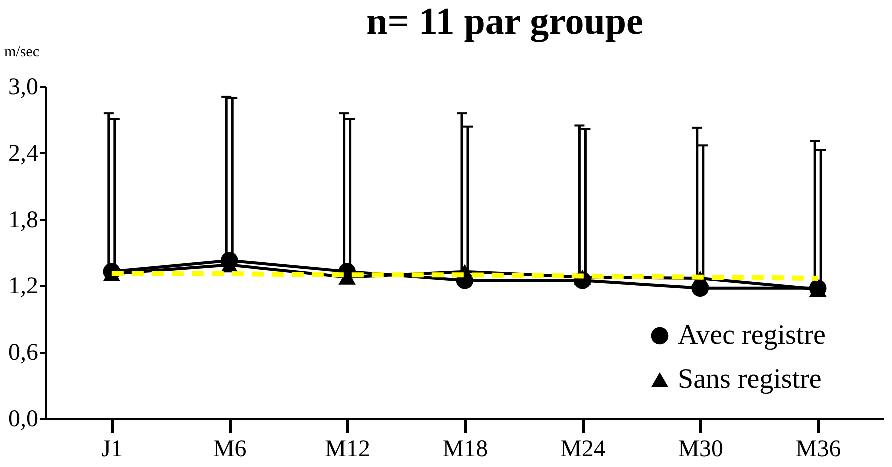 This screenshot has width=892, height=467. I want to click on legend-label: Sans registre, so click(750, 379).